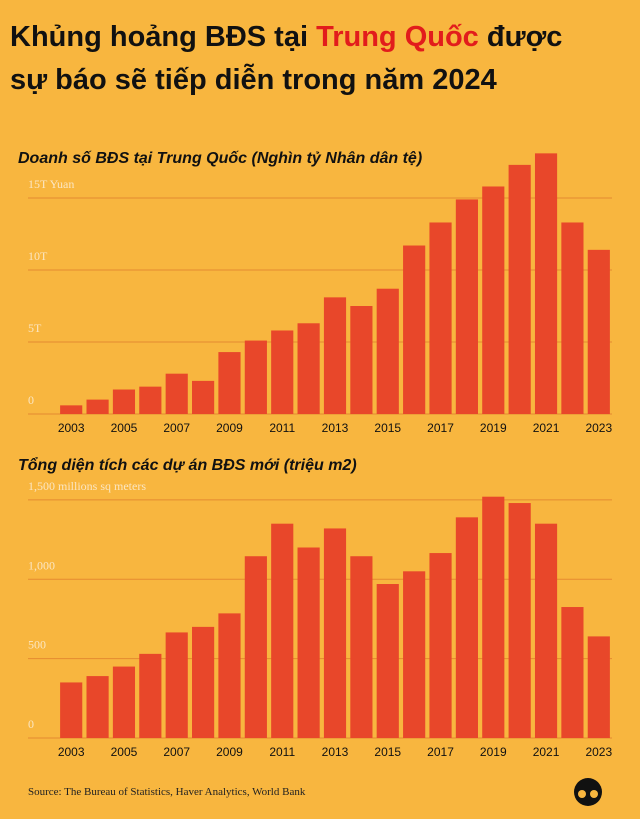 The image size is (640, 819). What do you see at coordinates (163, 37) in the screenshot?
I see `title-part: Khủng hoảng BĐS tại` at bounding box center [163, 37].